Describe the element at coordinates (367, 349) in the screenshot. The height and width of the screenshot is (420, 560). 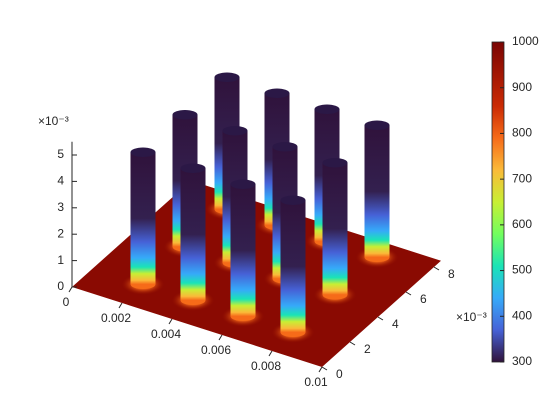
I see `y-tick-label: 2` at that location.